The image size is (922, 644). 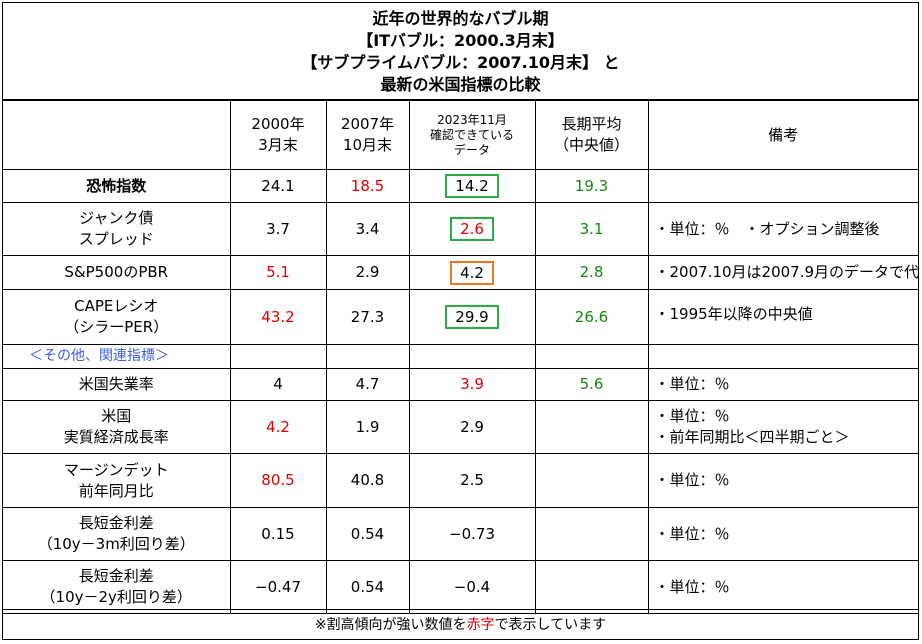 What do you see at coordinates (117, 317) in the screenshot?
I see `row-label: CAPEレシオ （シラーPER）` at bounding box center [117, 317].